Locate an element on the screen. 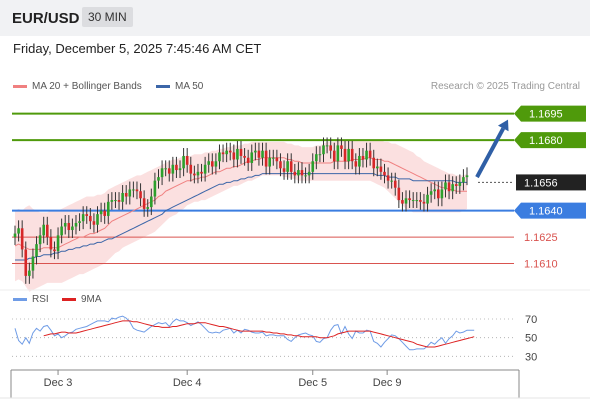 Image resolution: width=590 pixels, height=400 pixels. projection-arrow-shaft is located at coordinates (490, 153).